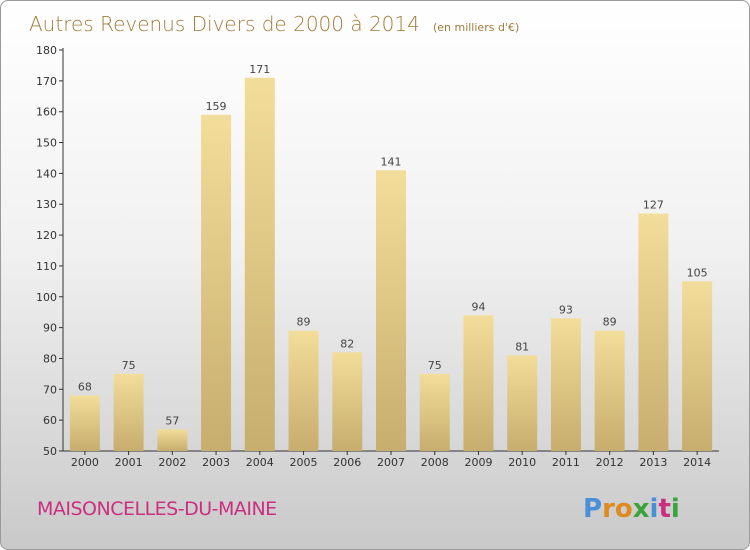 The image size is (750, 550). Describe the element at coordinates (435, 462) in the screenshot. I see `x-tick-label: 2008` at that location.